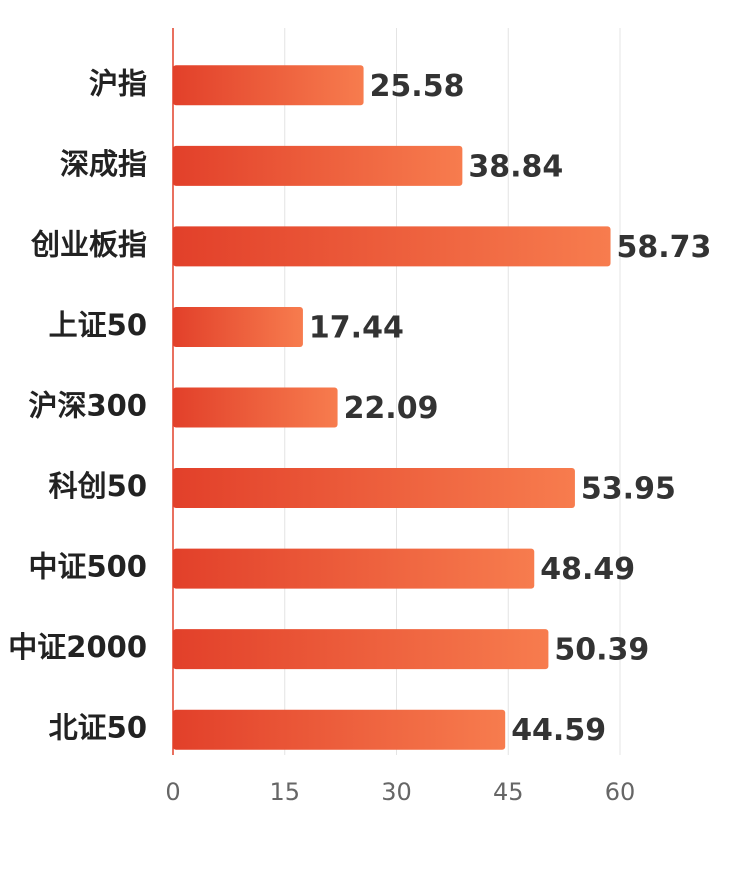 The image size is (735, 883). What do you see at coordinates (628, 489) in the screenshot?
I see `value-label: 53.95` at bounding box center [628, 489].